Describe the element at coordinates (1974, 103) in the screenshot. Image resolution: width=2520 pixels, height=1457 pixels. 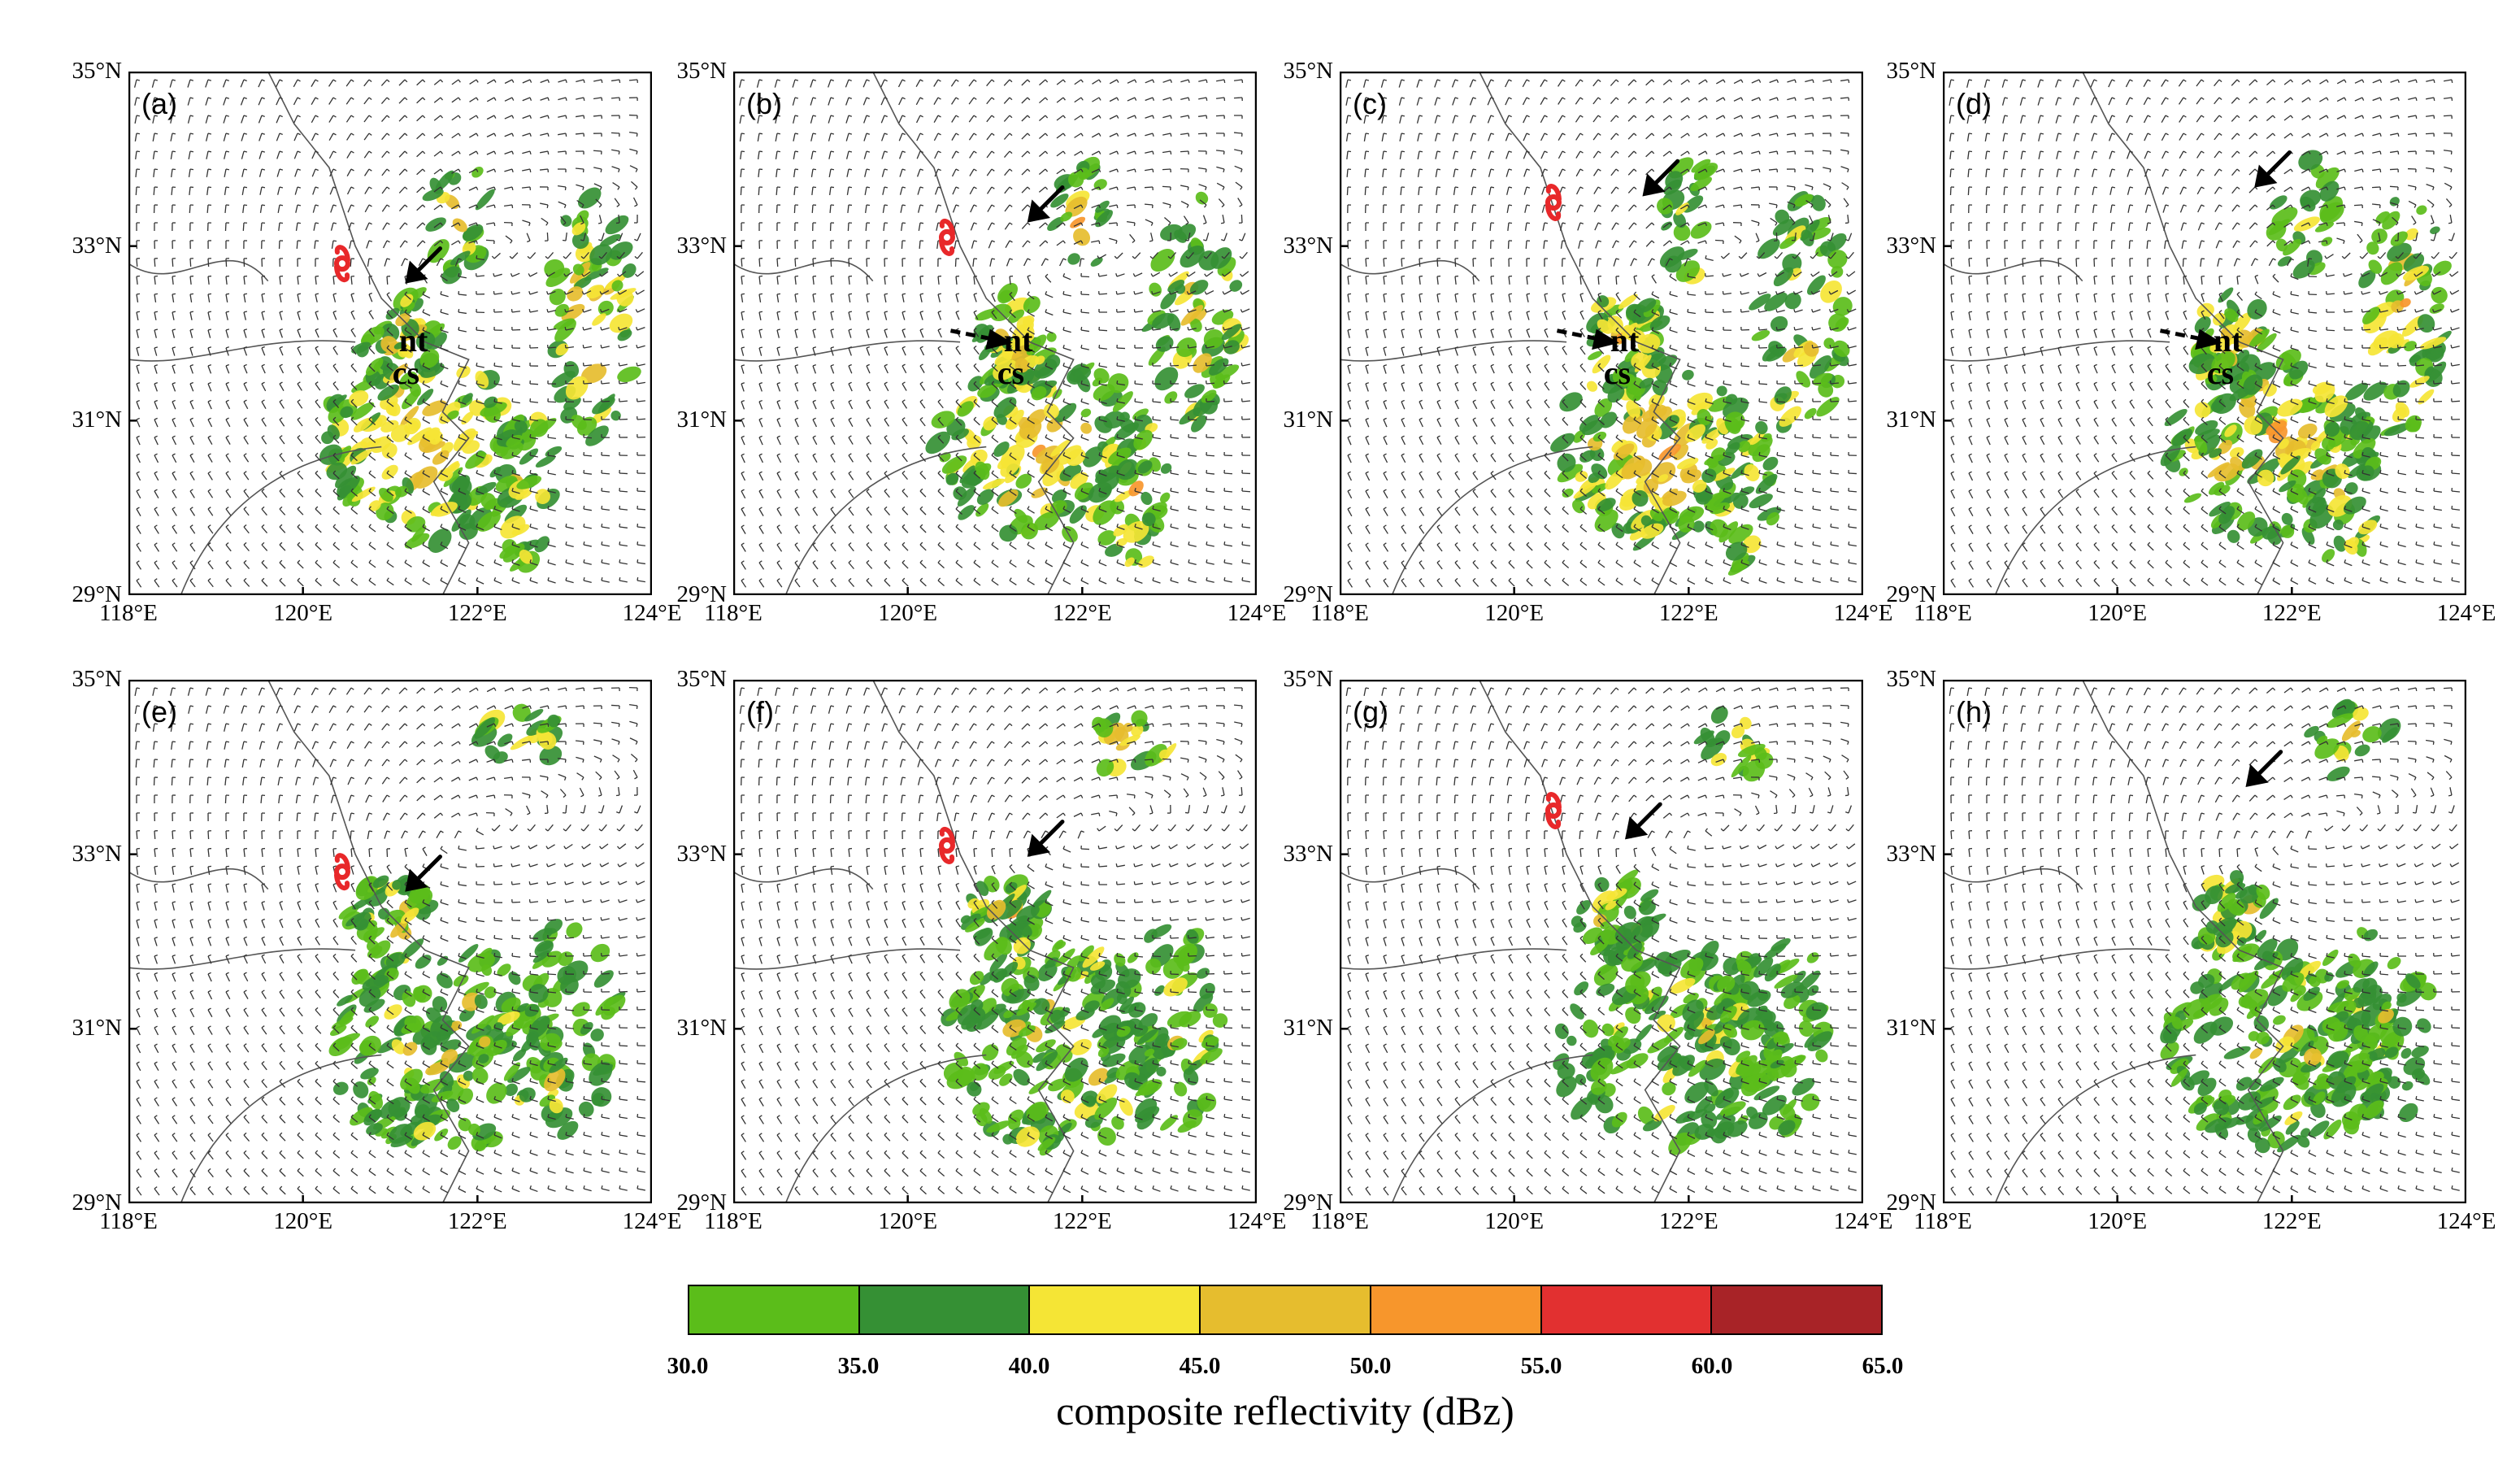
I see `panel-label: (d)` at that location.